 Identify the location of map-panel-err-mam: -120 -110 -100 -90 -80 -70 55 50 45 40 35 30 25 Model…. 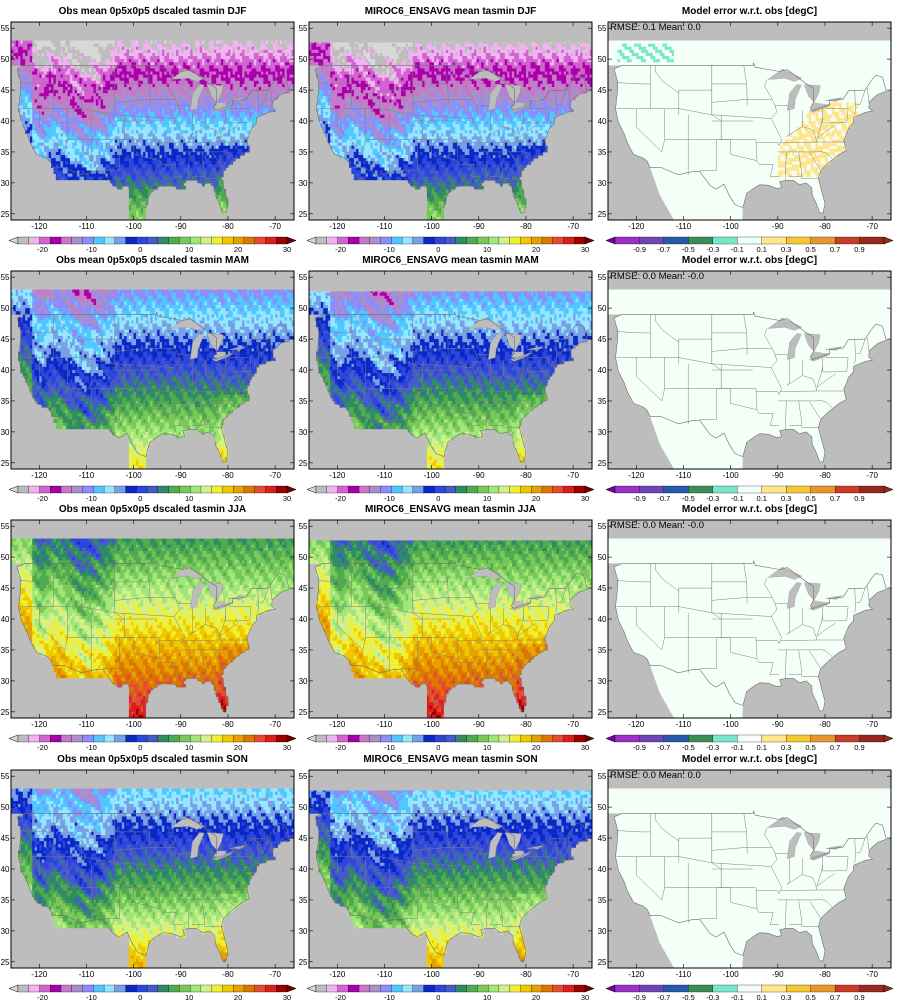
(745, 367).